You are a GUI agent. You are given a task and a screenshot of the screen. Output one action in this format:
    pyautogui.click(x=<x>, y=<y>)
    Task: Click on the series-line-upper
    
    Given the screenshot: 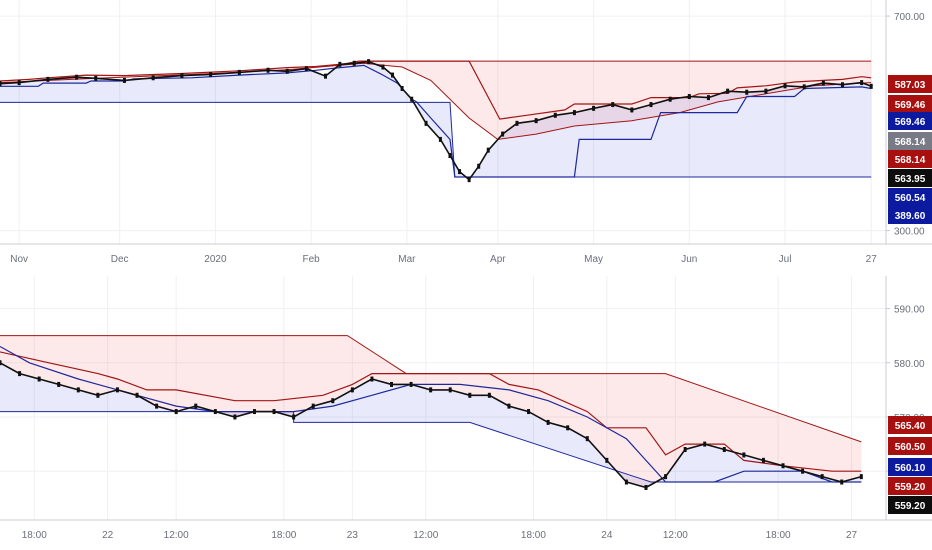 What is the action you would take?
    pyautogui.click(x=436, y=90)
    